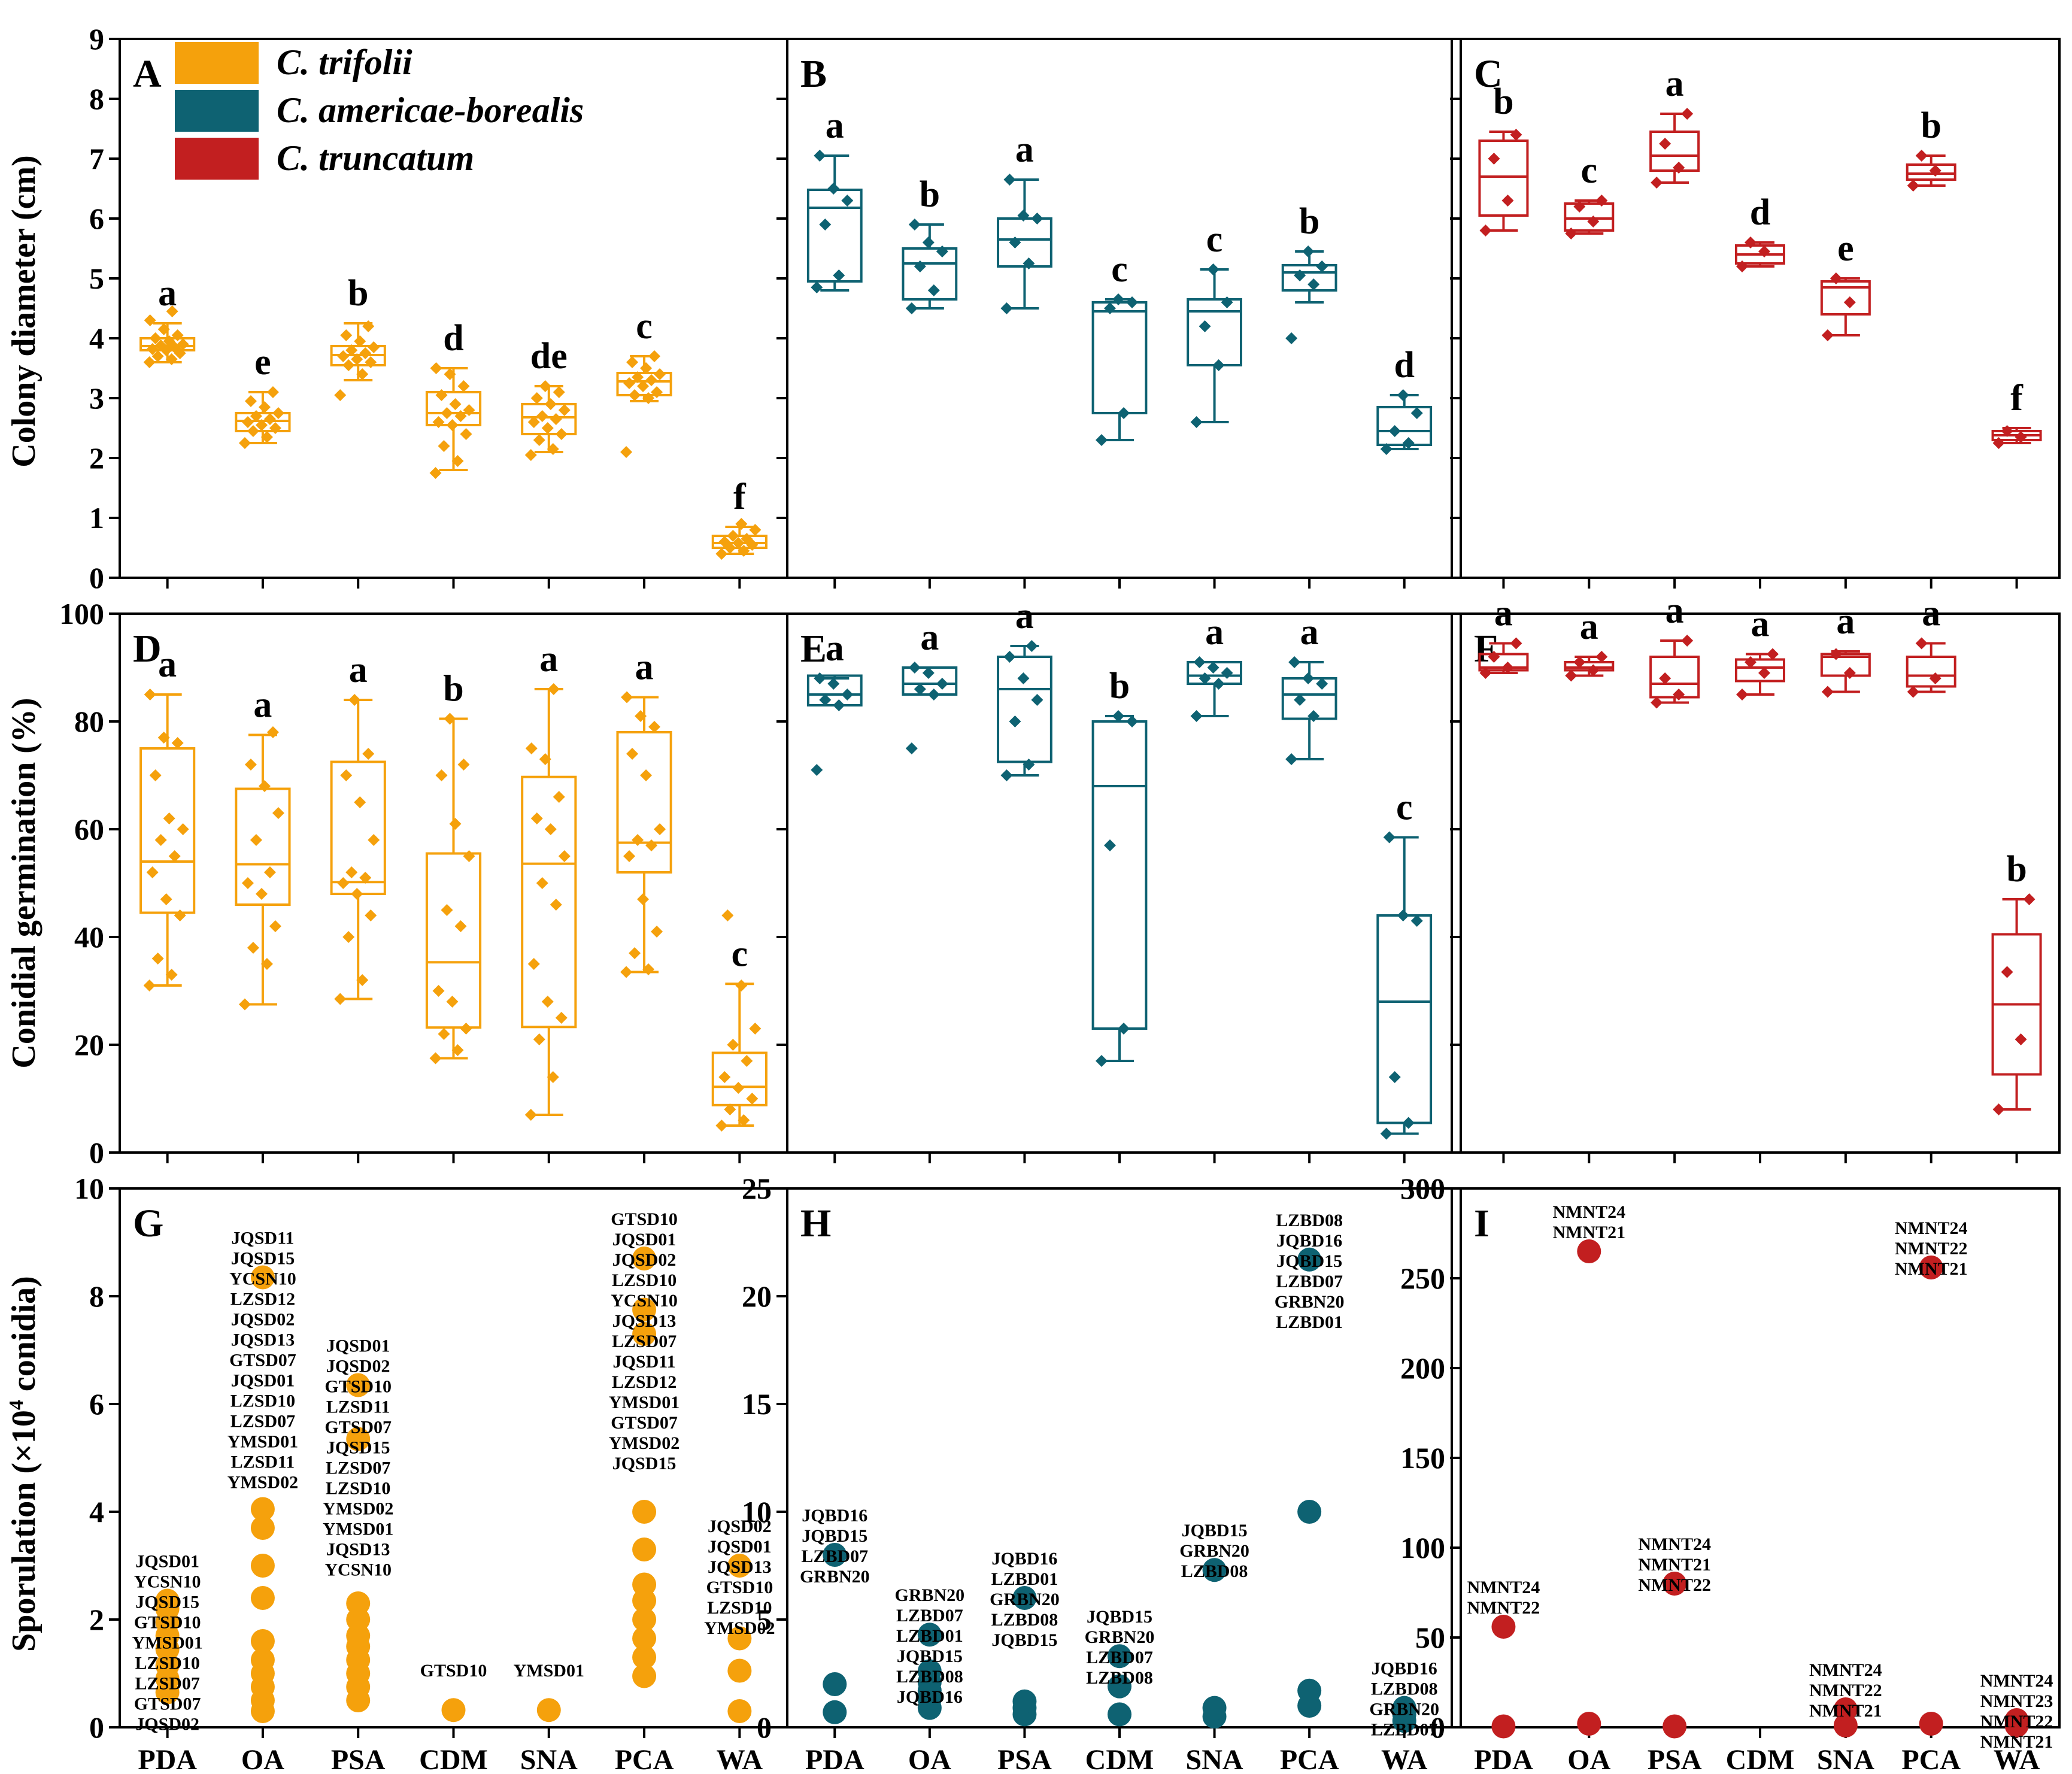 The width and height of the screenshot is (2072, 1774). What do you see at coordinates (740, 1759) in the screenshot?
I see `x-tick-label: WA` at bounding box center [740, 1759].